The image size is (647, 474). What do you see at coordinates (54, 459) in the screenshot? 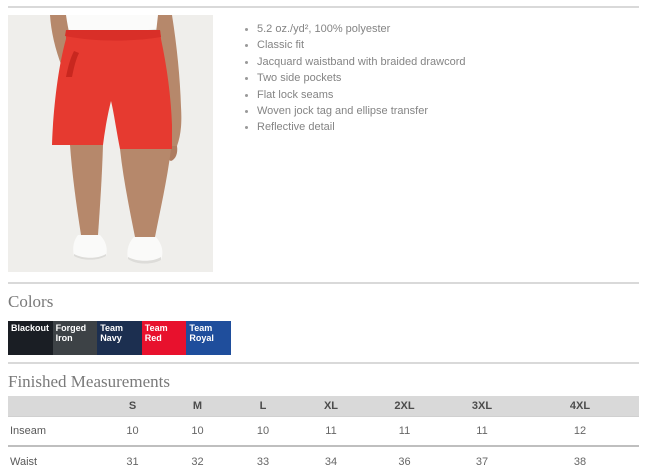
I see `measurement-label: Waist` at bounding box center [54, 459].